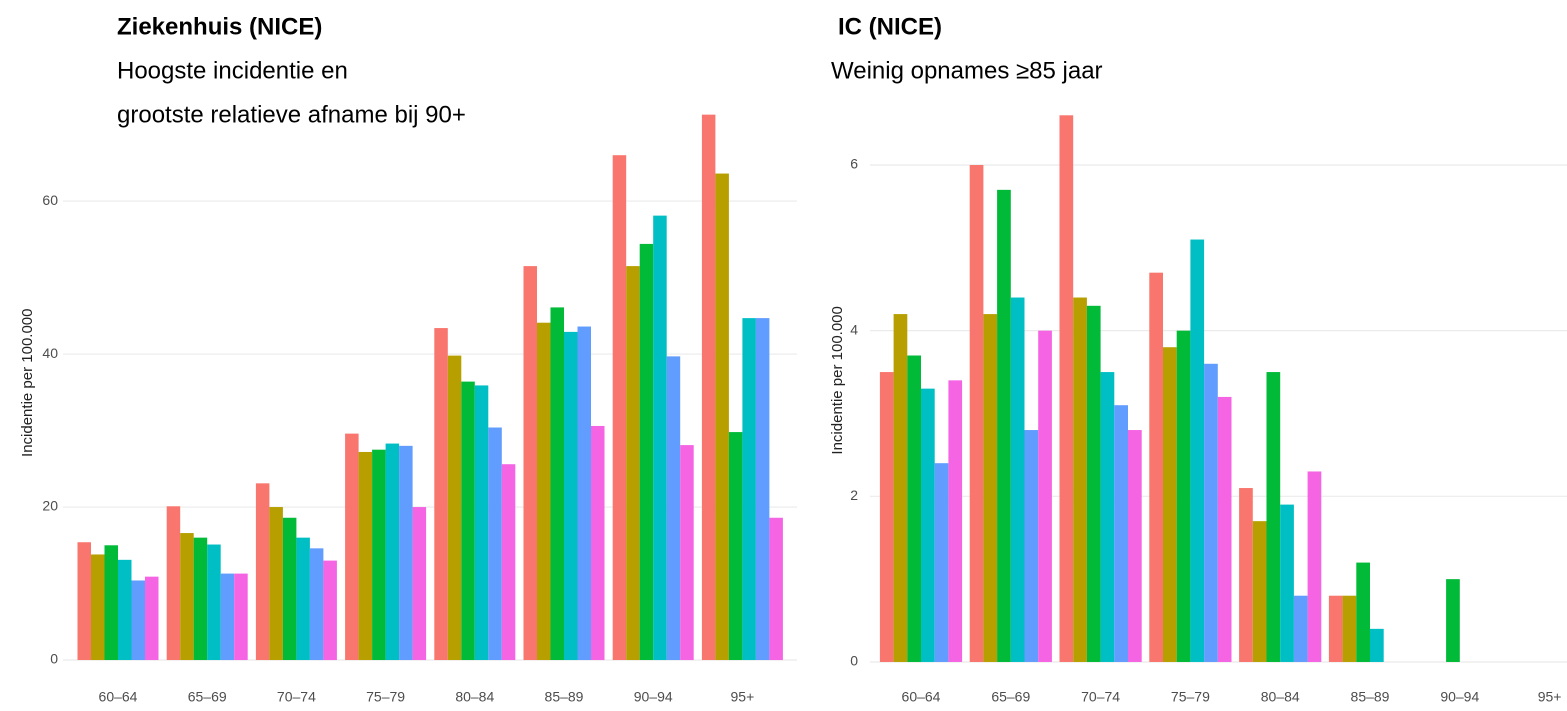 Image resolution: width=1567 pixels, height=711 pixels. What do you see at coordinates (854, 495) in the screenshot?
I see `y-tick-label: 2` at bounding box center [854, 495].